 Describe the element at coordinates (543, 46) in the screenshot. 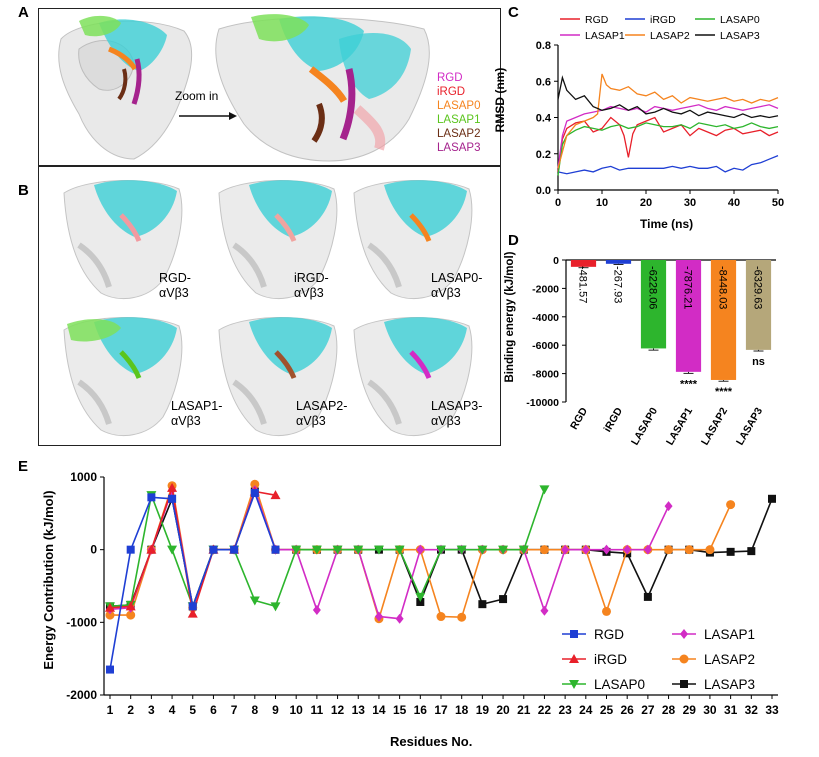

I see `rmsd-y-tick-label: 0.8` at that location.